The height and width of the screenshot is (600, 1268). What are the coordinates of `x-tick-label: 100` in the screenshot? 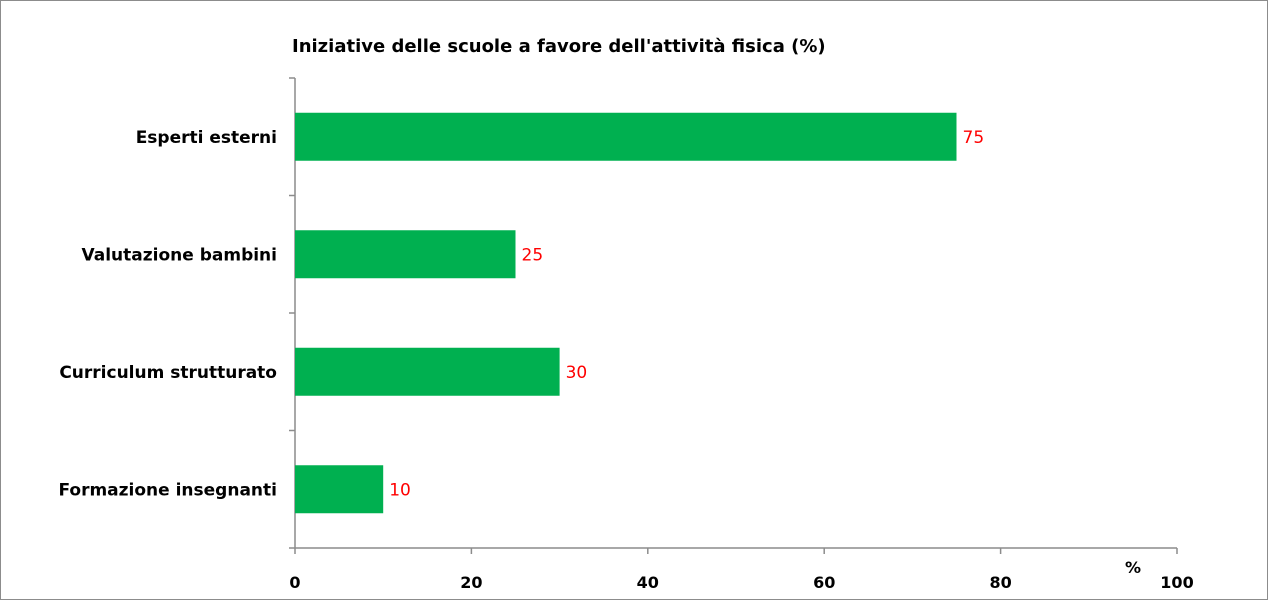 It's located at (1176, 582).